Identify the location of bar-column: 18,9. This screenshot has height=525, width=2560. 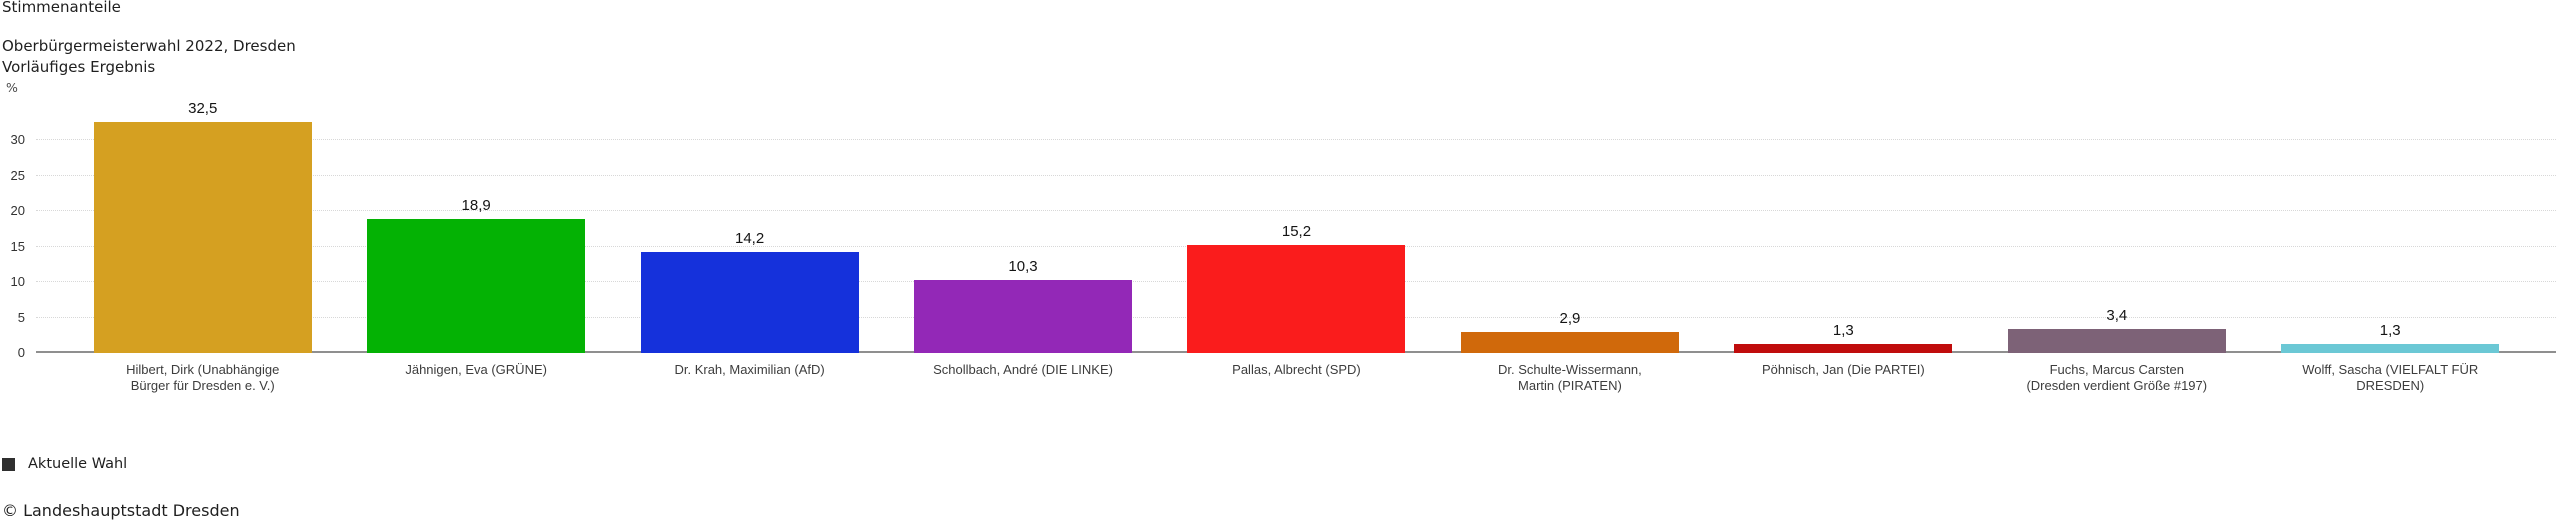
(475, 176).